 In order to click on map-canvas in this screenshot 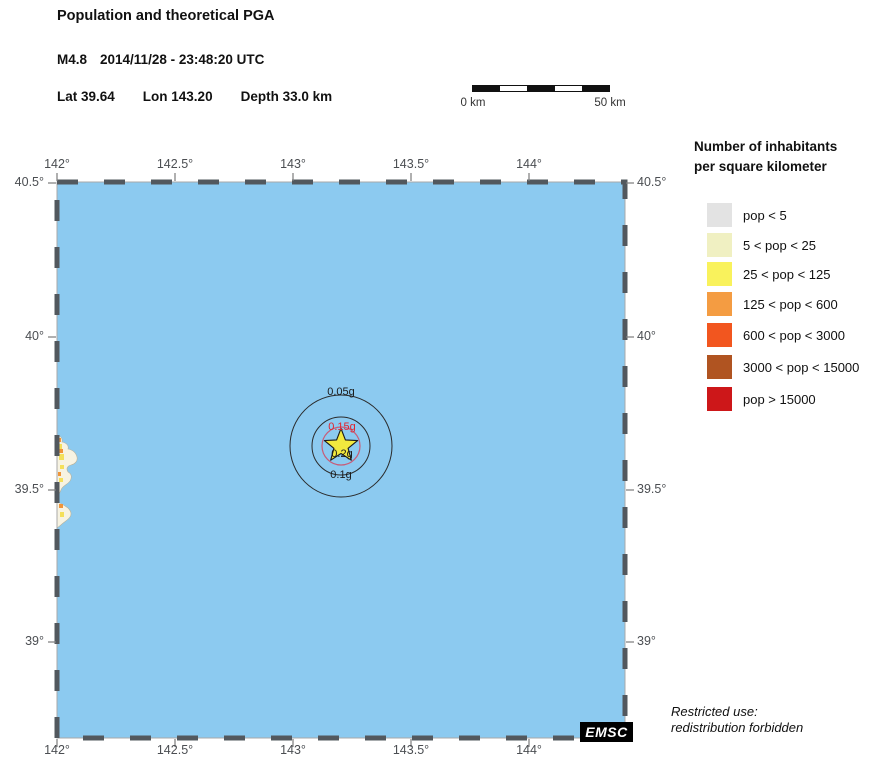, I will do `click(225, 461)`.